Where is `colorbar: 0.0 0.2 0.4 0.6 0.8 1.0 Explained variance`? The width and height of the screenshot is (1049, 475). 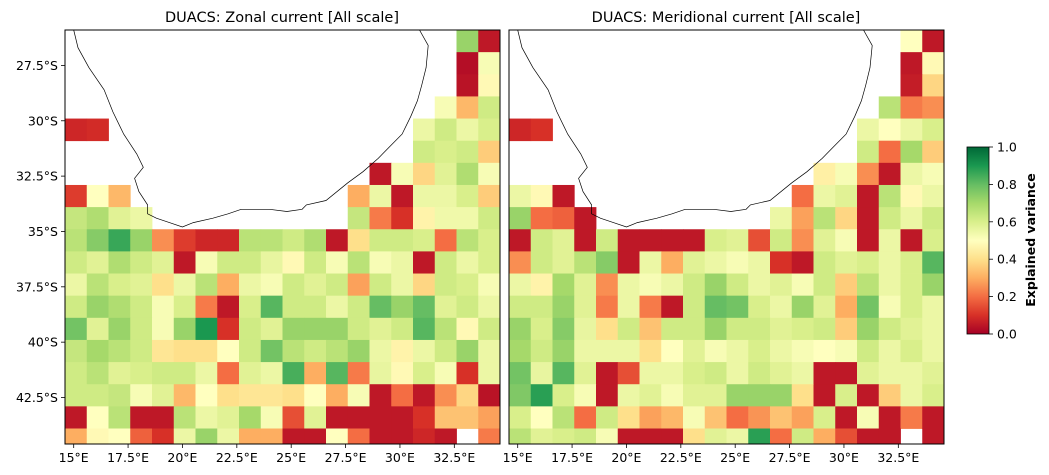
colorbar: 0.0 0.2 0.4 0.6 0.8 1.0 Explained variance is located at coordinates (1002, 241).